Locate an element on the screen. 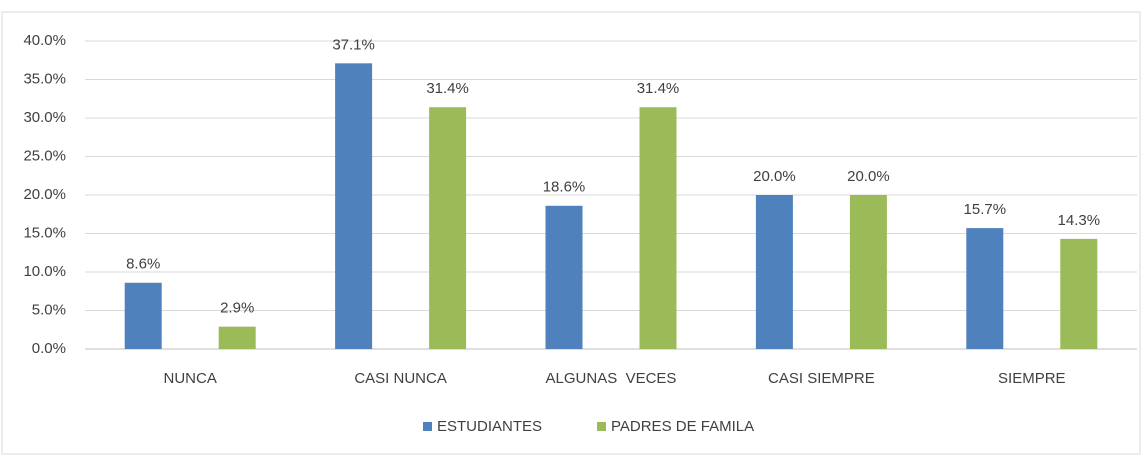 The image size is (1146, 461). data-label: 8.6% is located at coordinates (143, 264).